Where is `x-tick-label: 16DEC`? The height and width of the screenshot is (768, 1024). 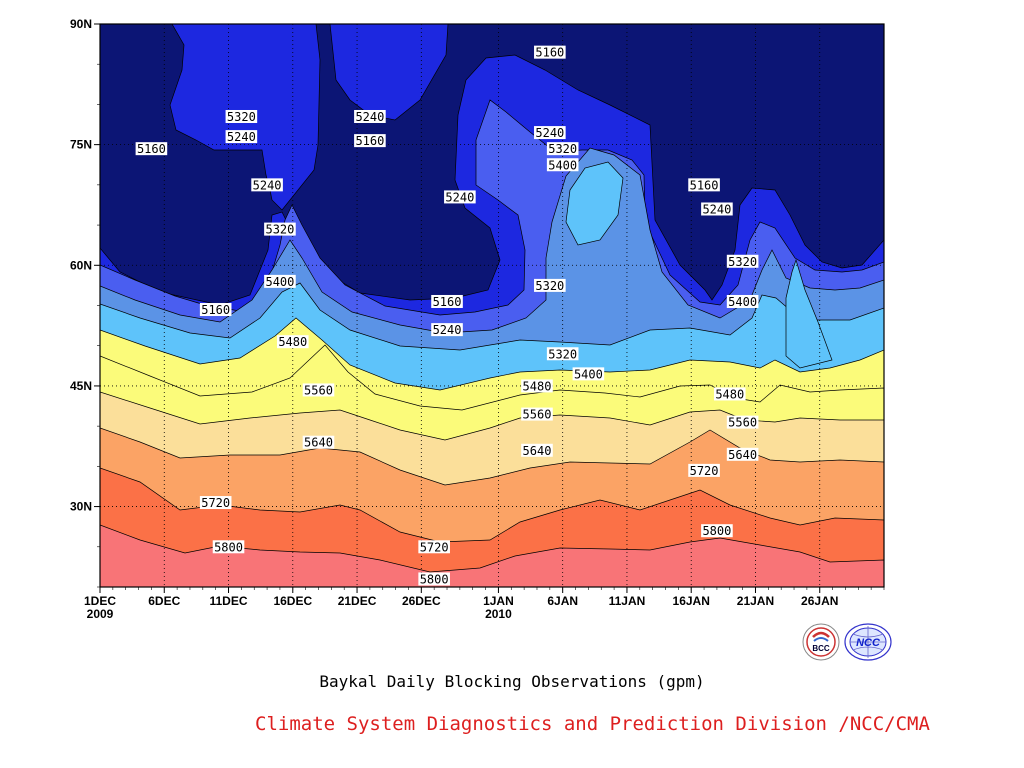 x-tick-label: 16DEC is located at coordinates (292, 601).